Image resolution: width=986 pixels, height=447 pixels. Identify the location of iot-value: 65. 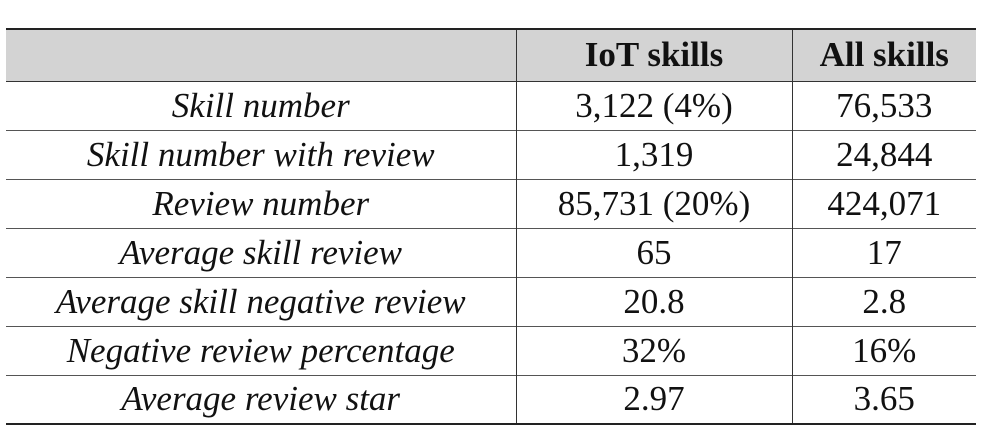
(654, 252).